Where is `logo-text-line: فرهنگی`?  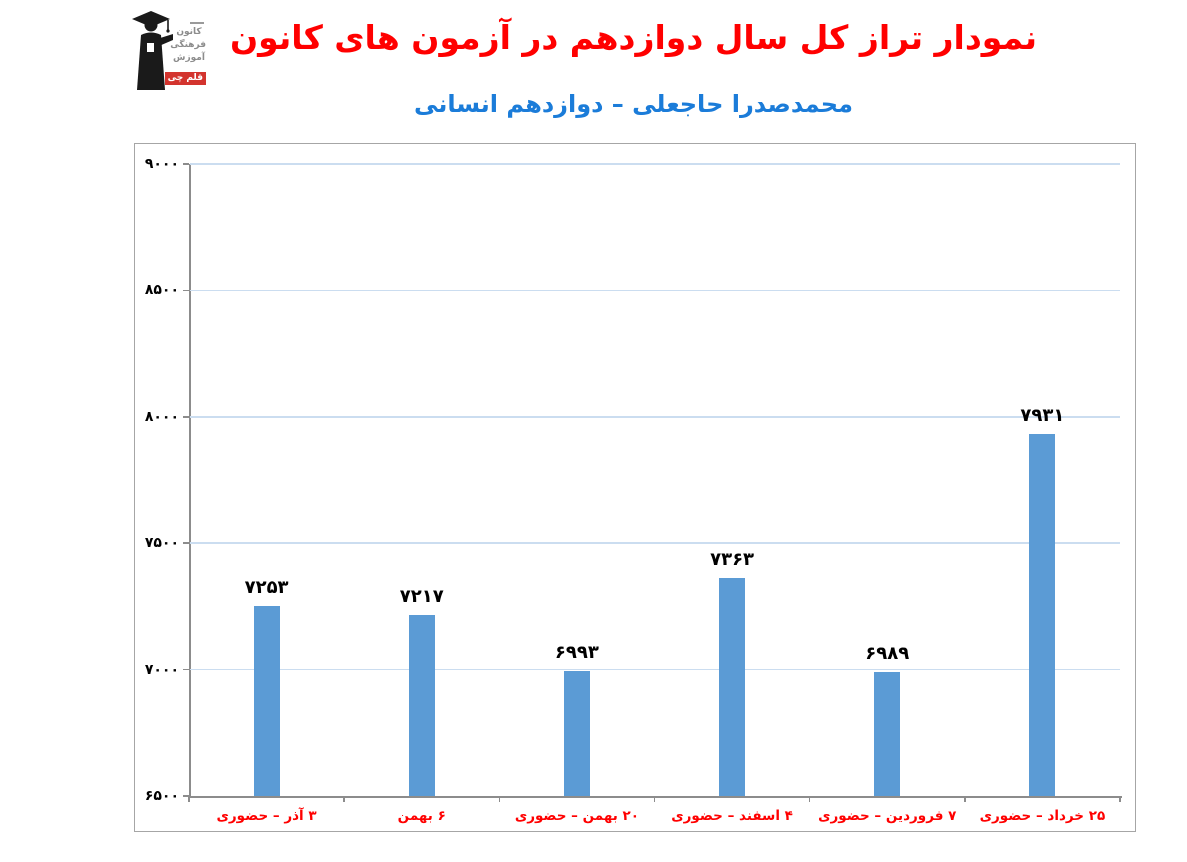
logo-text-line: فرهنگی is located at coordinates (188, 45).